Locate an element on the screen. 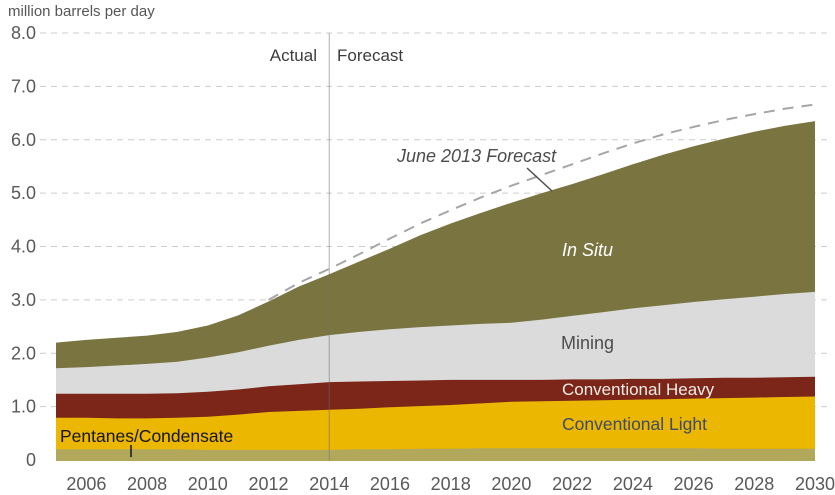  x-axis-tick-label: 2028 is located at coordinates (754, 484).